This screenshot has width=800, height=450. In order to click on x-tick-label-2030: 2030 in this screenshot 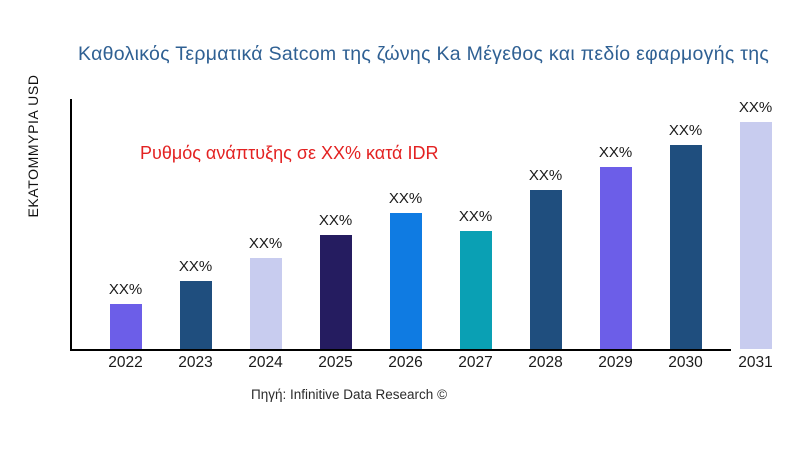, I will do `click(685, 362)`.